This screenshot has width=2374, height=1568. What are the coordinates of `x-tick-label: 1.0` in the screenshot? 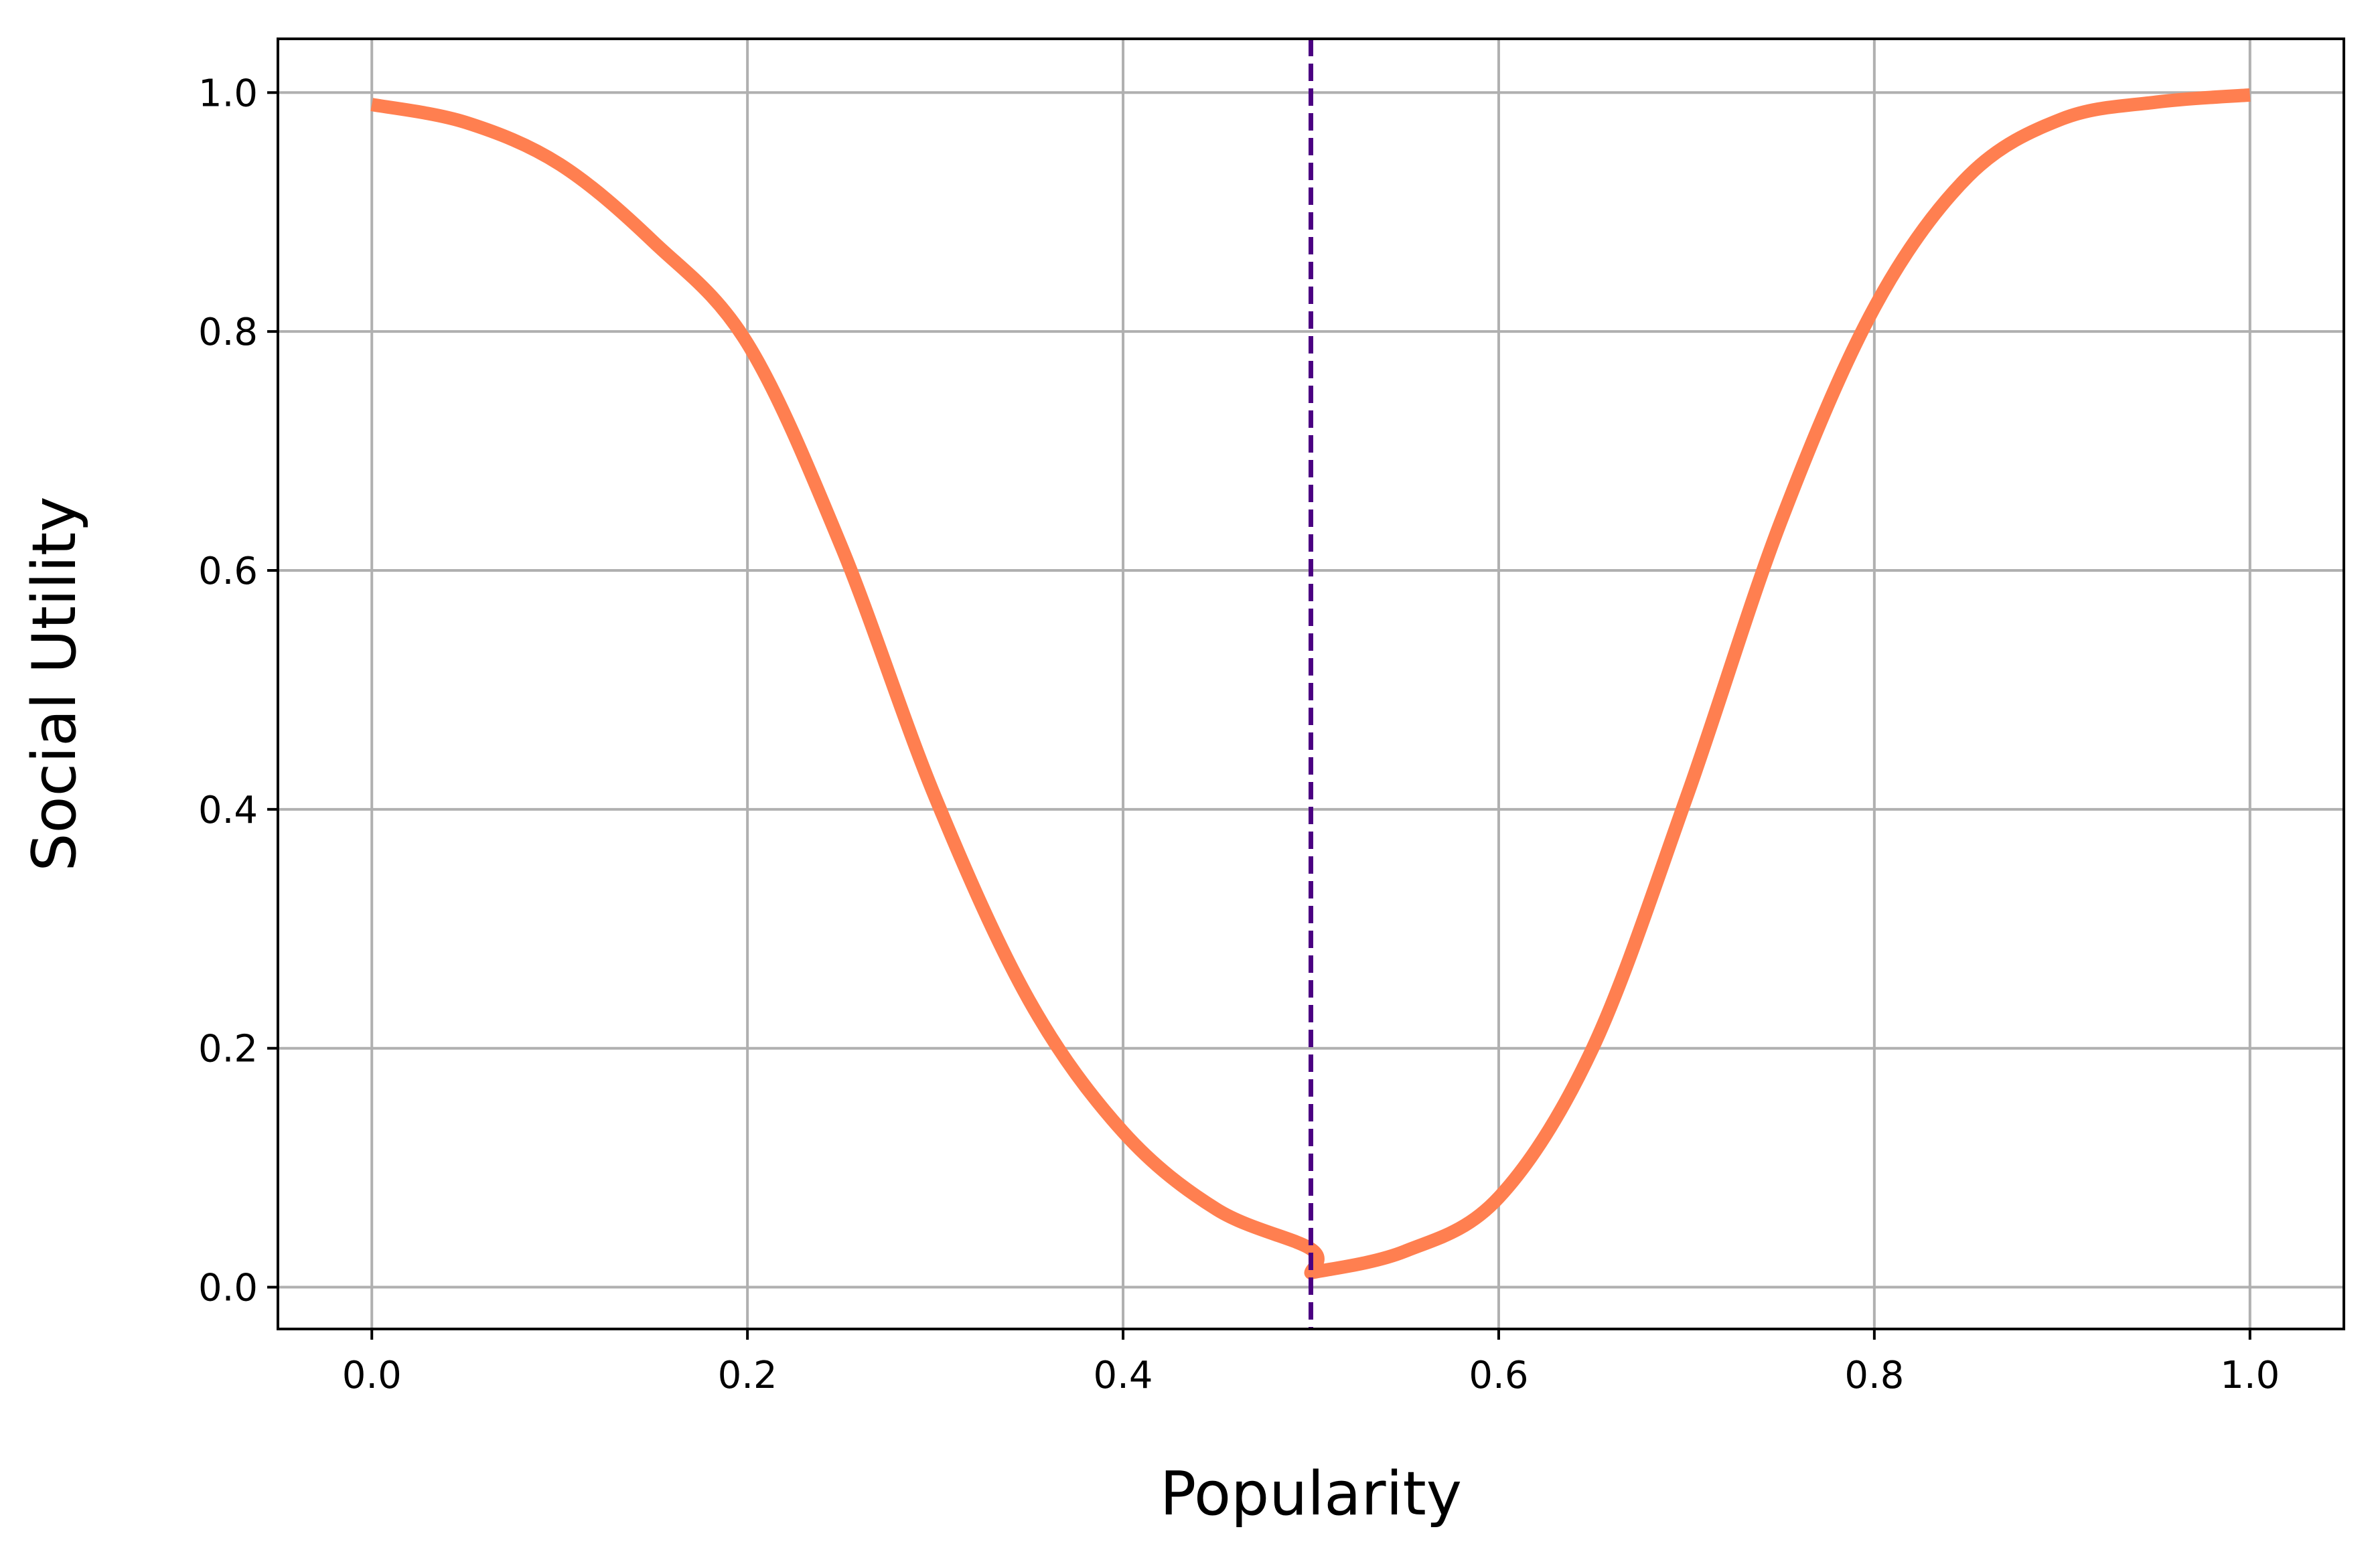 It's located at (2250, 1375).